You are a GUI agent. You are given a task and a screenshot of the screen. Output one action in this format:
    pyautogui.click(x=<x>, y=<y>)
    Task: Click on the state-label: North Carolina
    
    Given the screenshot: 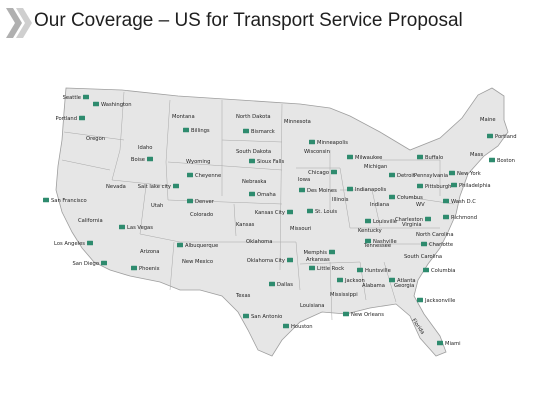 What is the action you would take?
    pyautogui.click(x=435, y=235)
    